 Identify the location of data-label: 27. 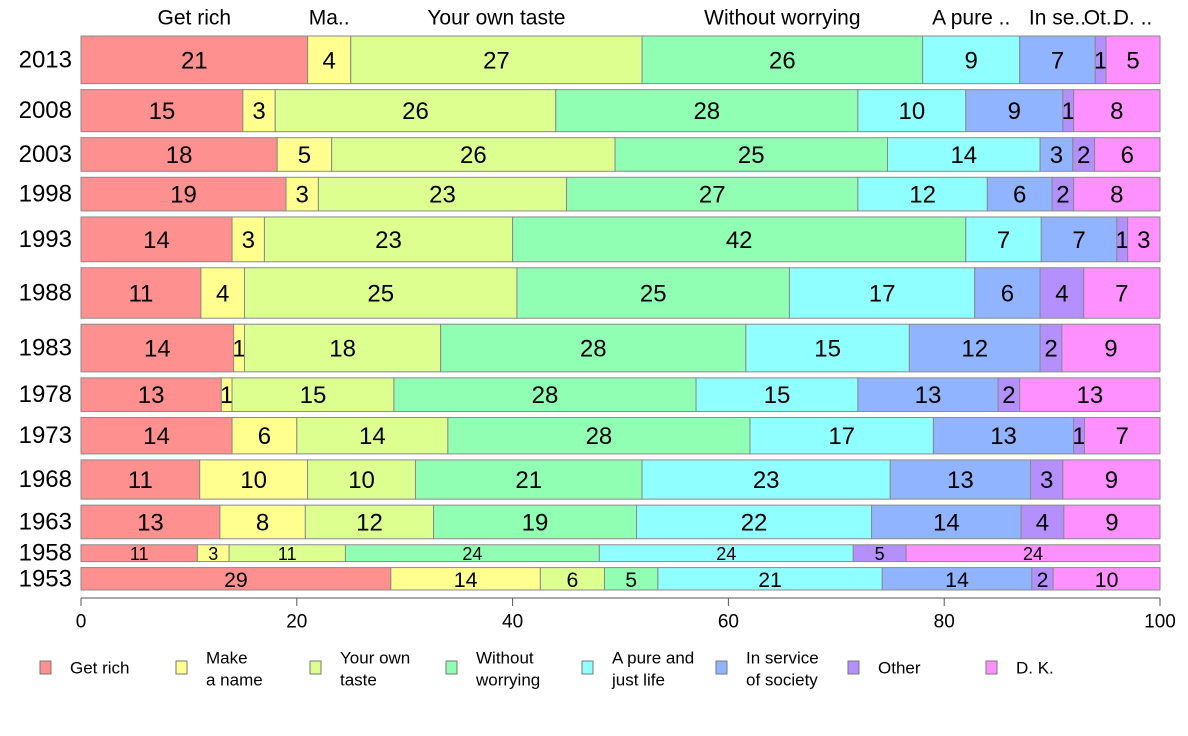
(496, 60).